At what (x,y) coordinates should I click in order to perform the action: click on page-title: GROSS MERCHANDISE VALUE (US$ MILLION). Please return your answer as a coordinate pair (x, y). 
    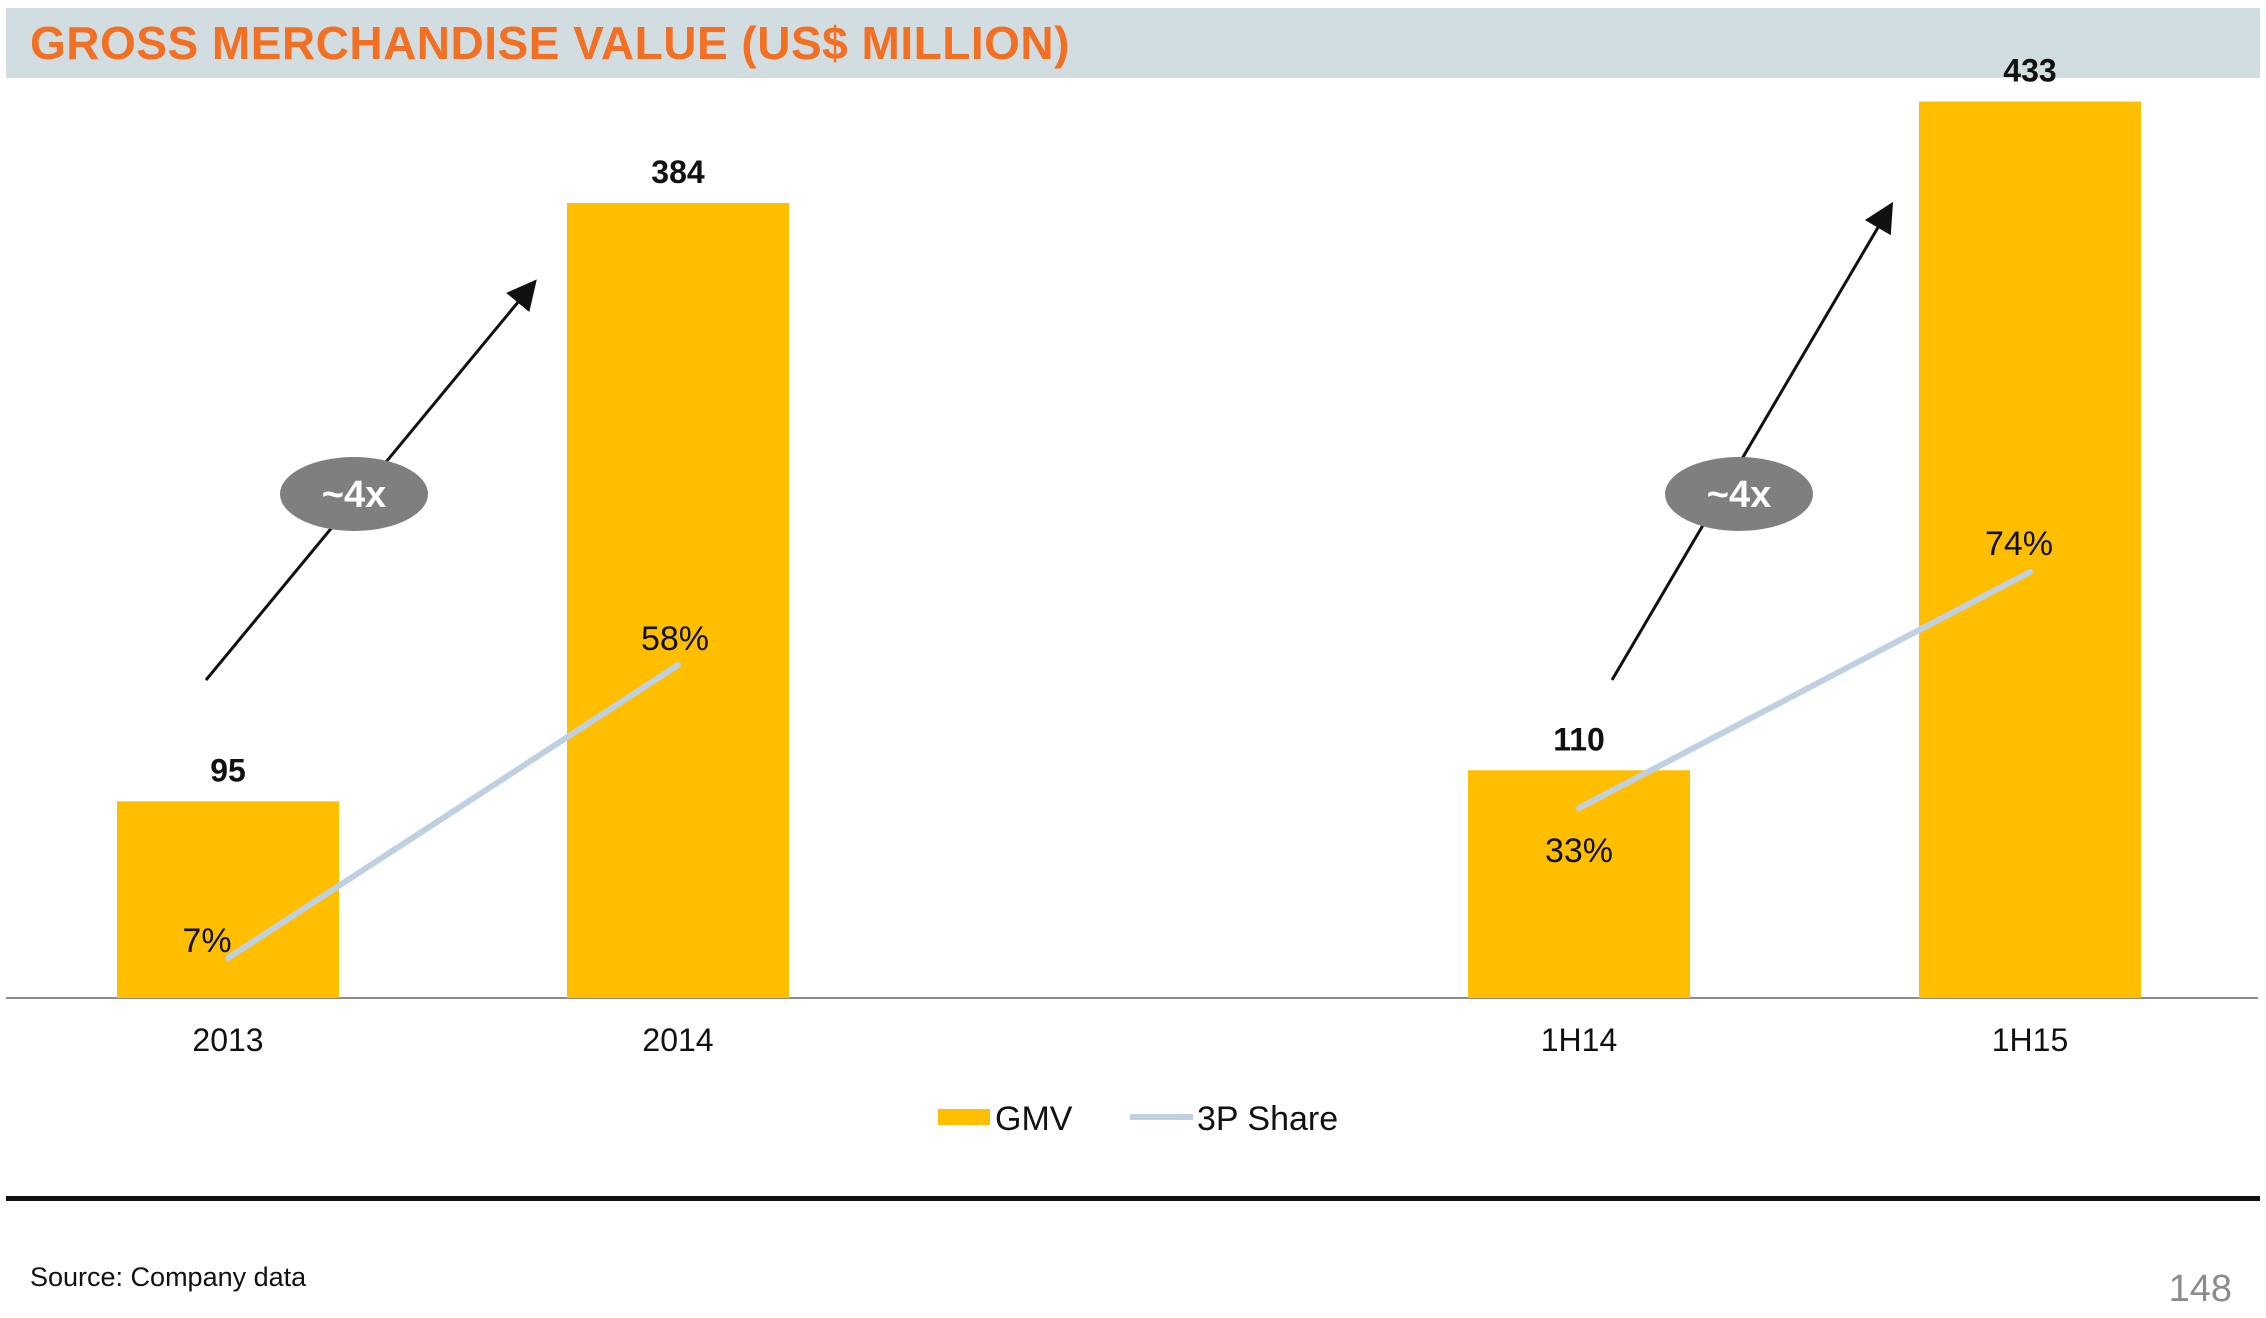
    Looking at the image, I should click on (550, 43).